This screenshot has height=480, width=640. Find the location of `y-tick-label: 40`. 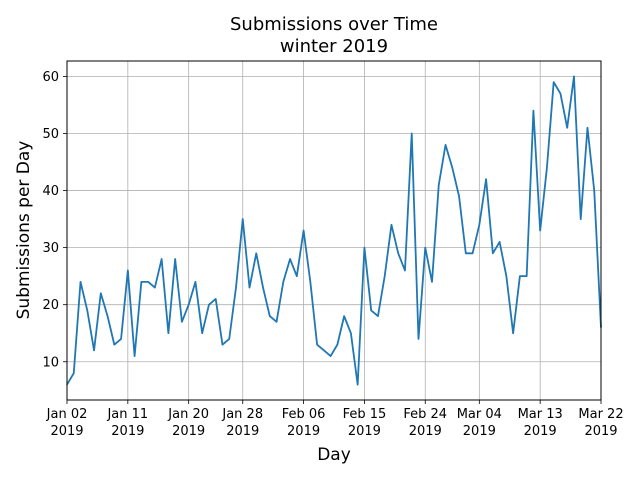

y-tick-label: 40 is located at coordinates (50, 191).